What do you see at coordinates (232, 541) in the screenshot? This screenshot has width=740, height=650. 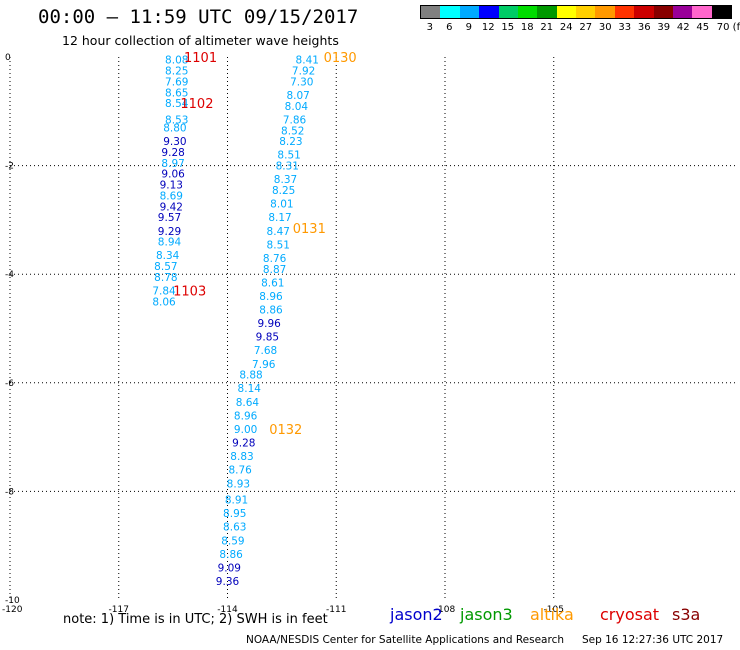 I see `wave-height-value: 8.59` at bounding box center [232, 541].